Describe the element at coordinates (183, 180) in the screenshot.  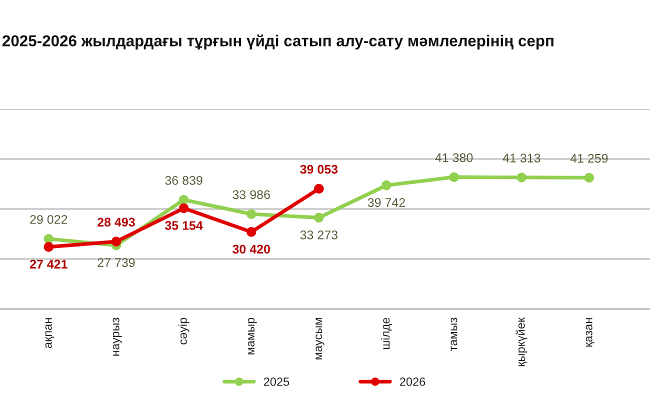
I see `data-label: 36 839` at that location.